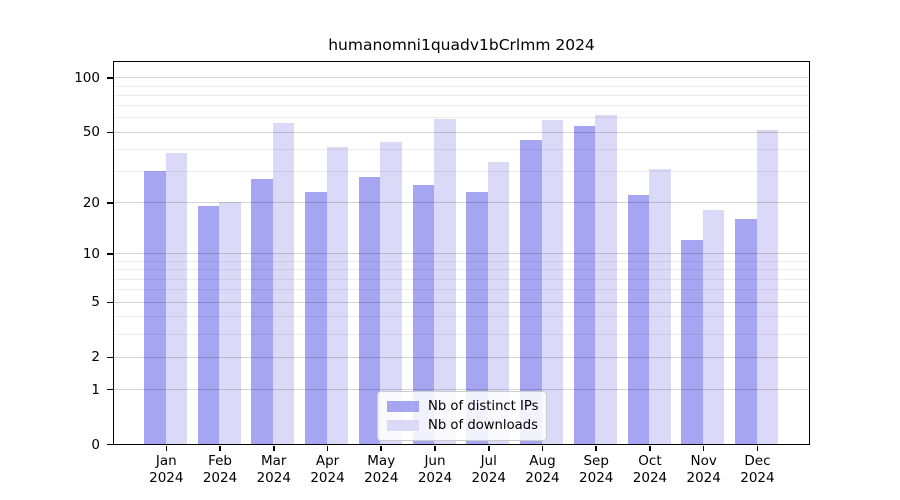  I want to click on x-tick-label-apr: Apr 2024, so click(327, 469).